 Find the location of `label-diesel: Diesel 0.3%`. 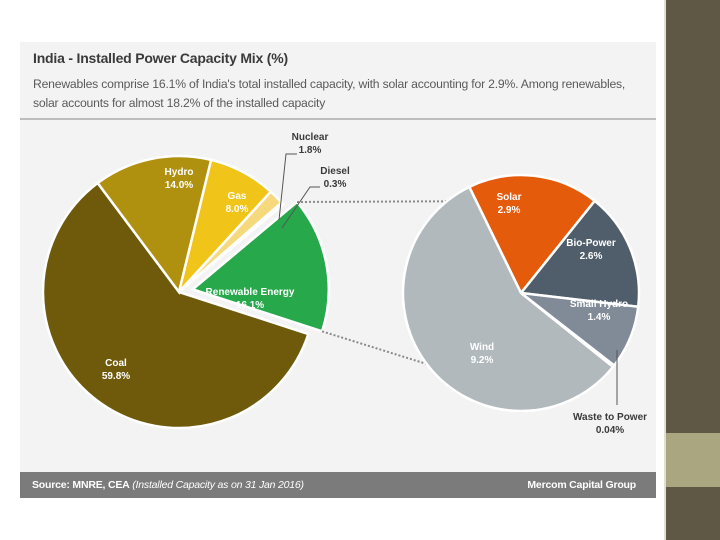

label-diesel: Diesel 0.3% is located at coordinates (335, 178).